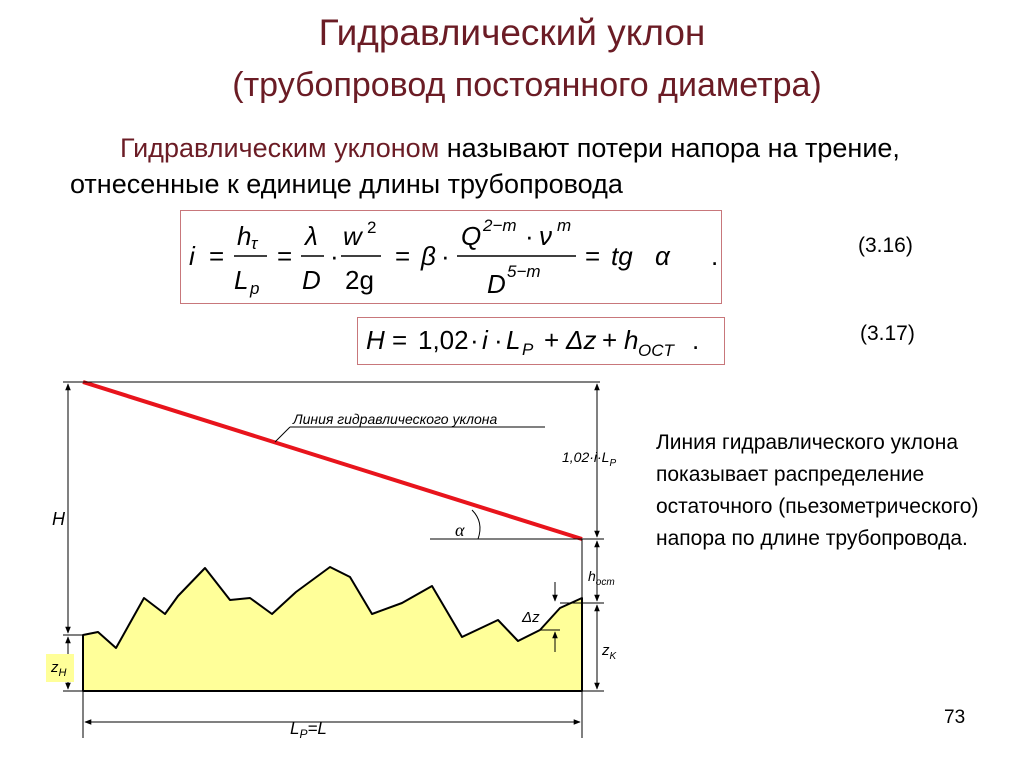 The height and width of the screenshot is (767, 1024). What do you see at coordinates (887, 333) in the screenshot?
I see `equation-number-3-17: (3.17)` at bounding box center [887, 333].